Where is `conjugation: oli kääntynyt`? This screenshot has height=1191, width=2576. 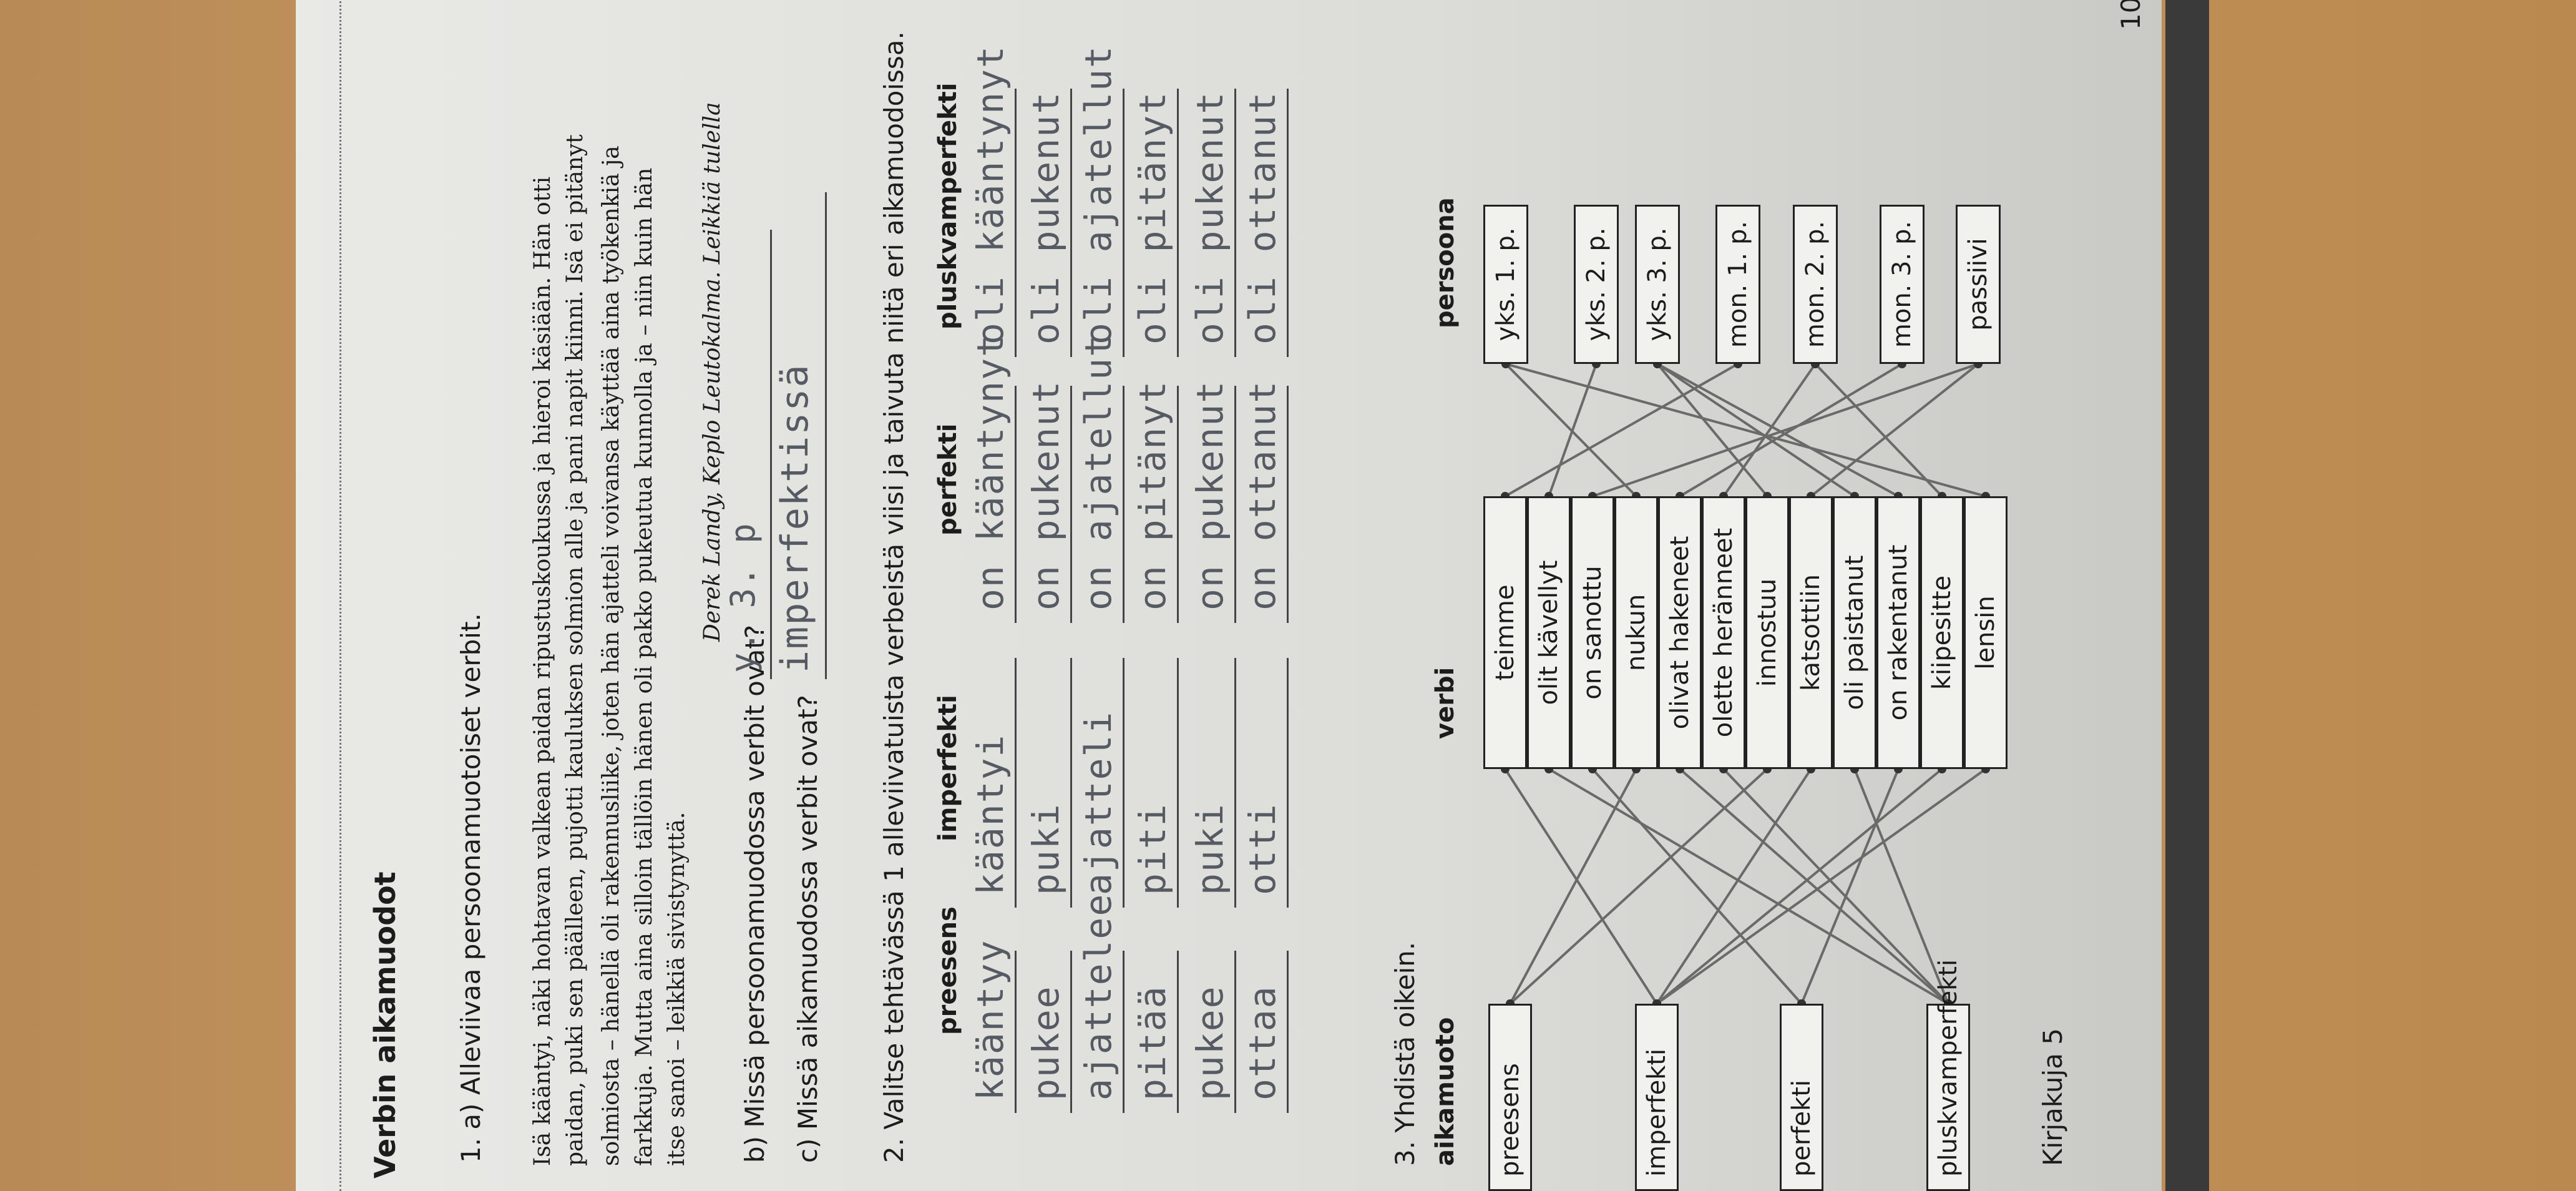 conjugation: oli kääntynyt is located at coordinates (990, 195).